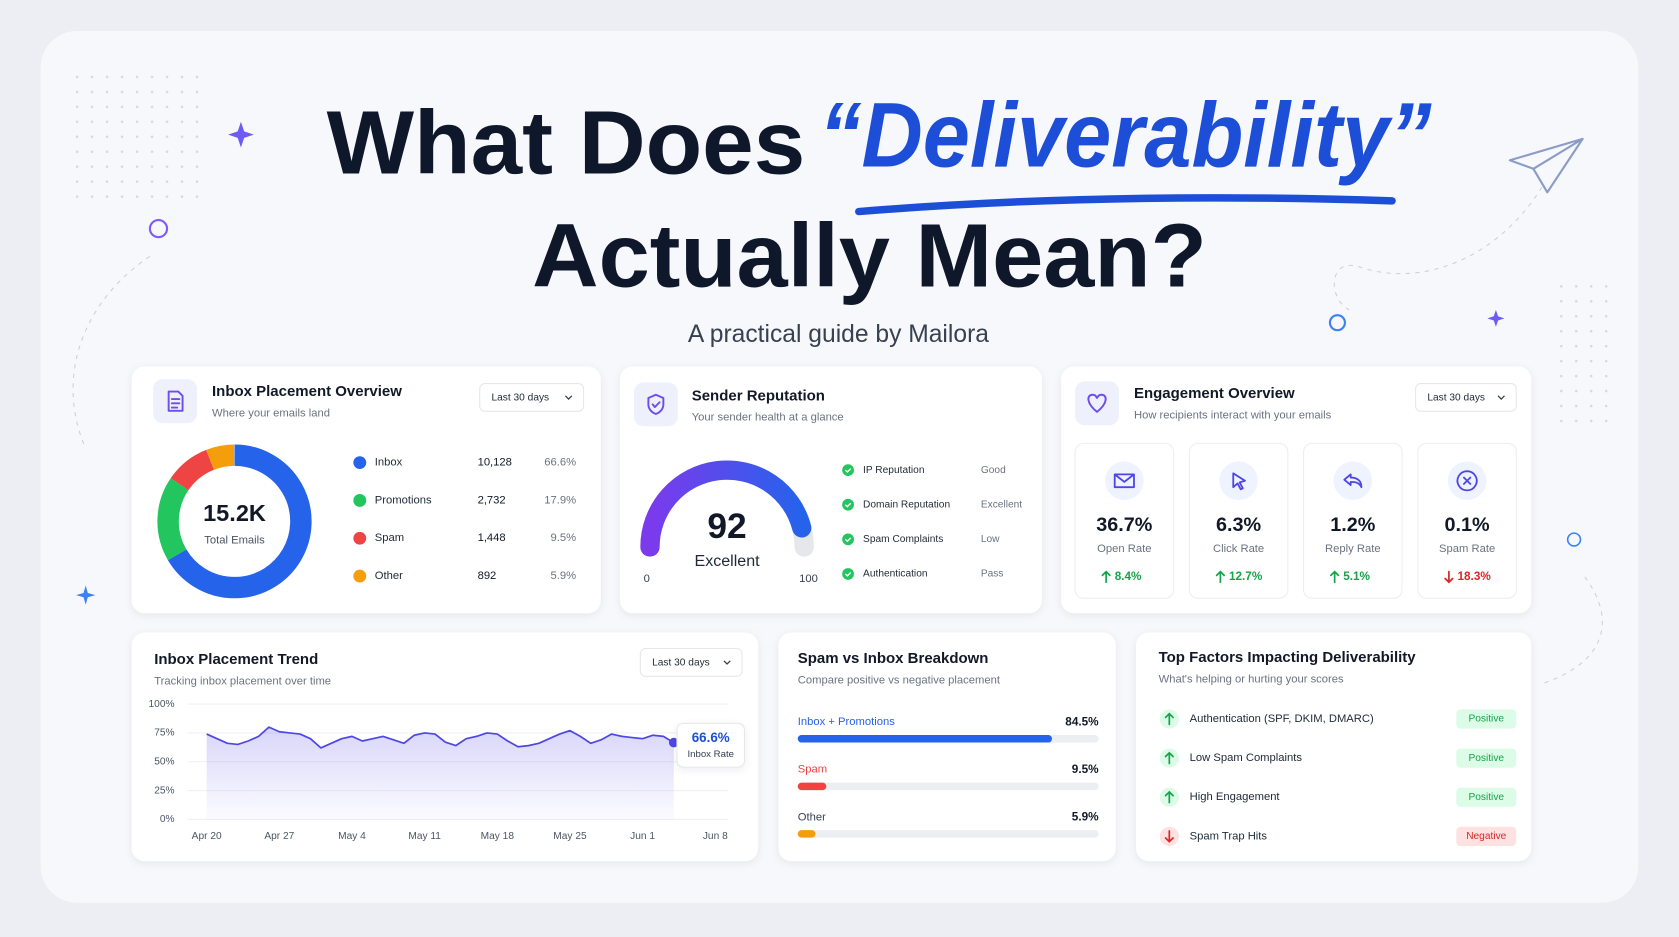  Describe the element at coordinates (1246, 576) in the screenshot. I see `metric-change: 12.7%` at that location.